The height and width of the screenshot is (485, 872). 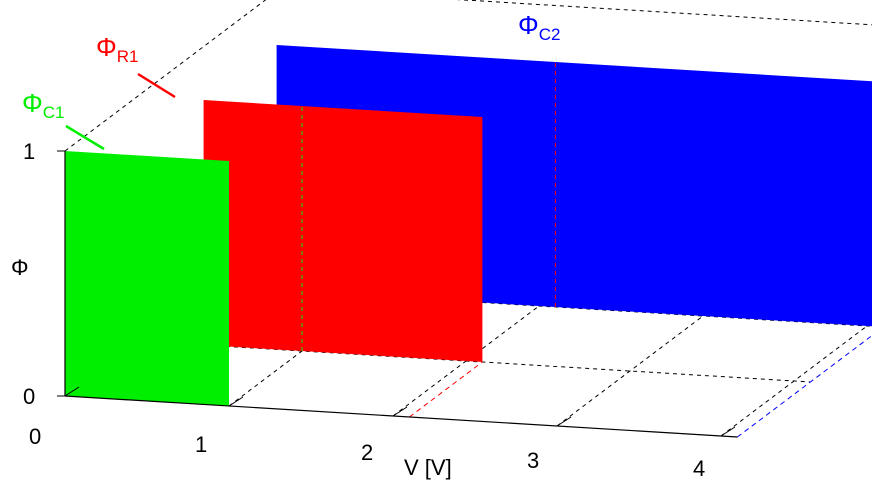 I want to click on x-tick-label: 1, so click(x=201, y=444).